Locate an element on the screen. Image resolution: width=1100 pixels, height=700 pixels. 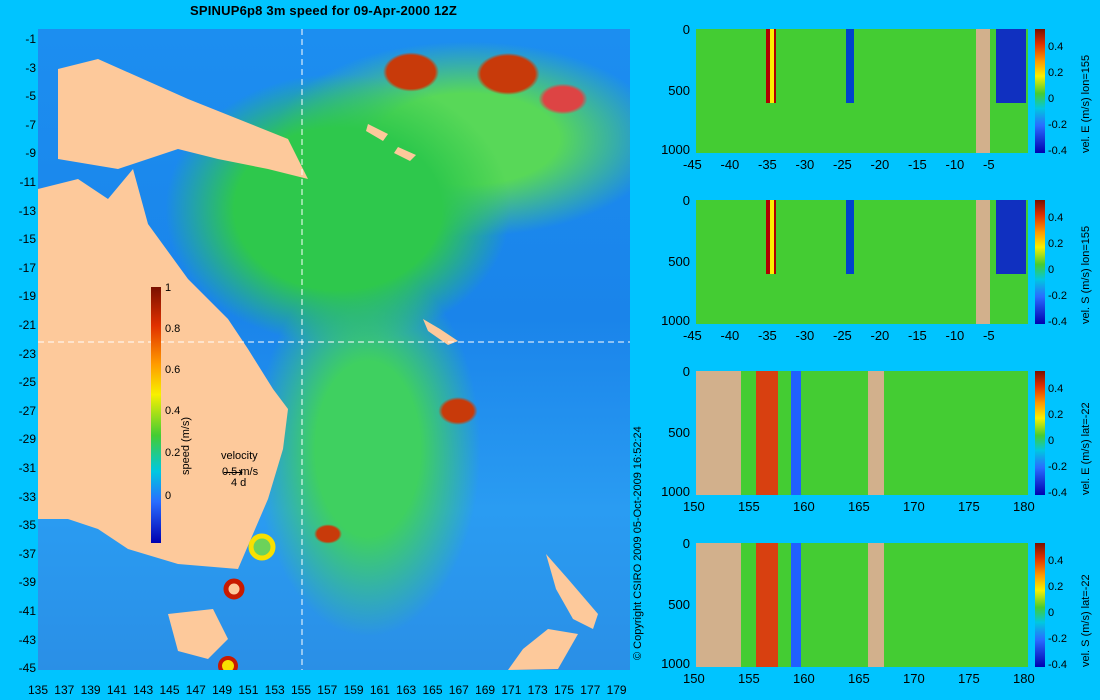
lat-tick-label: -37 is located at coordinates (27, 553).